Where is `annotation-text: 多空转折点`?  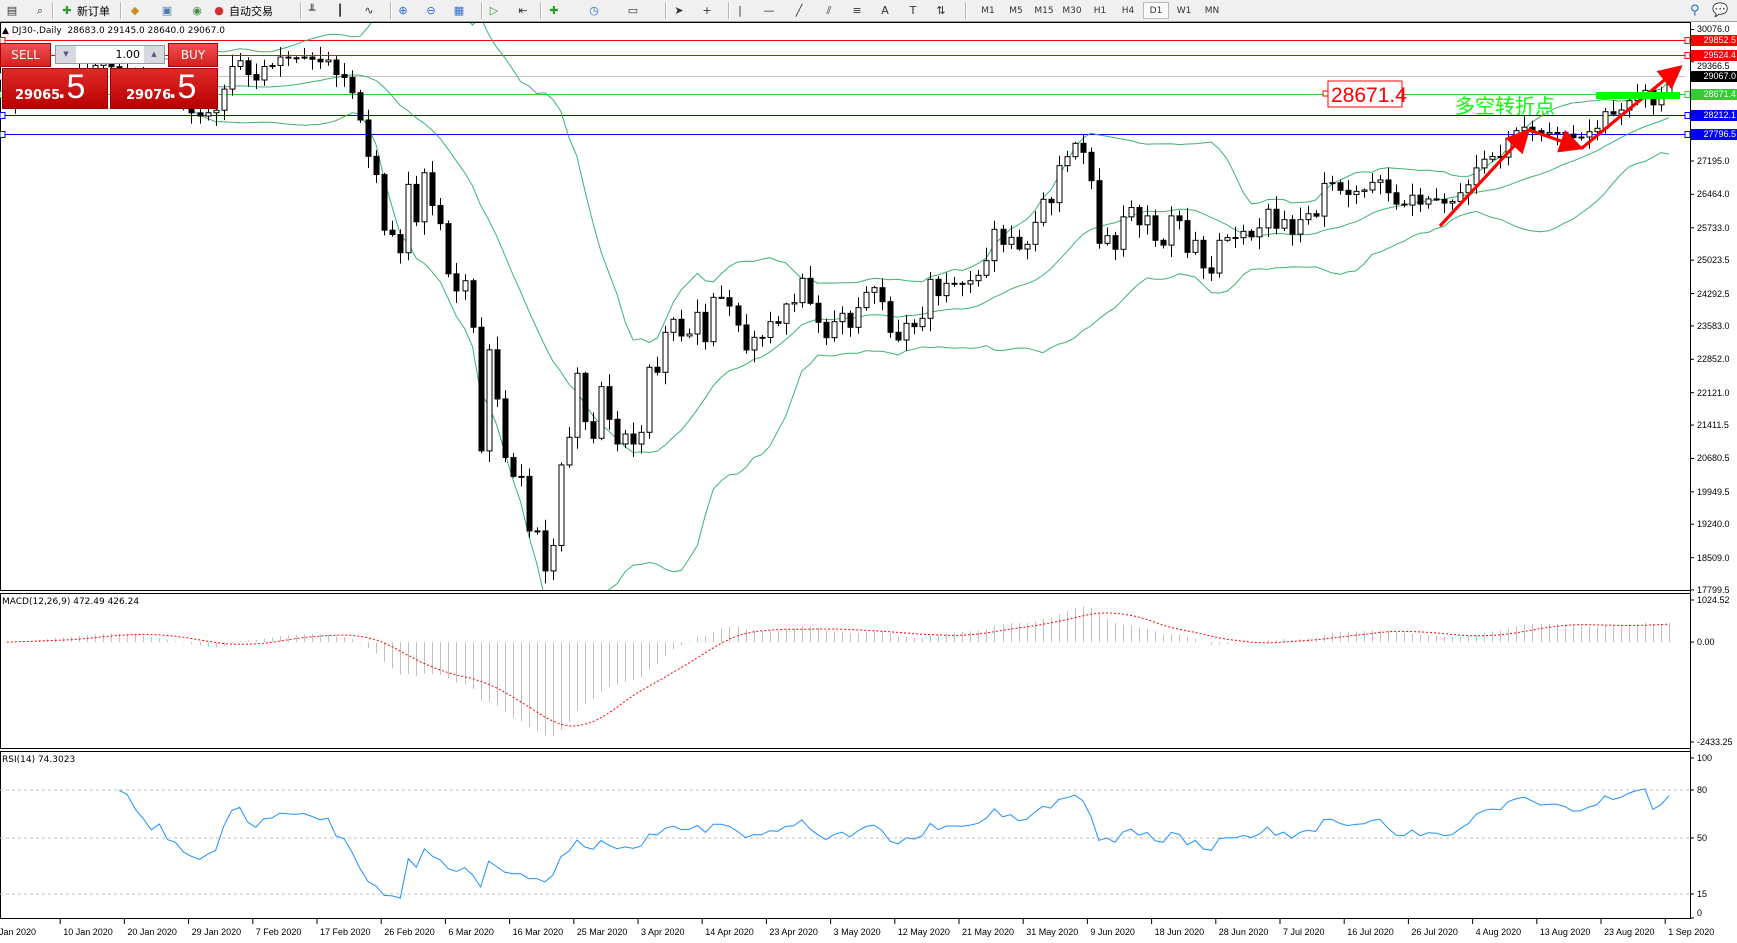
annotation-text: 多空转折点 is located at coordinates (1505, 106).